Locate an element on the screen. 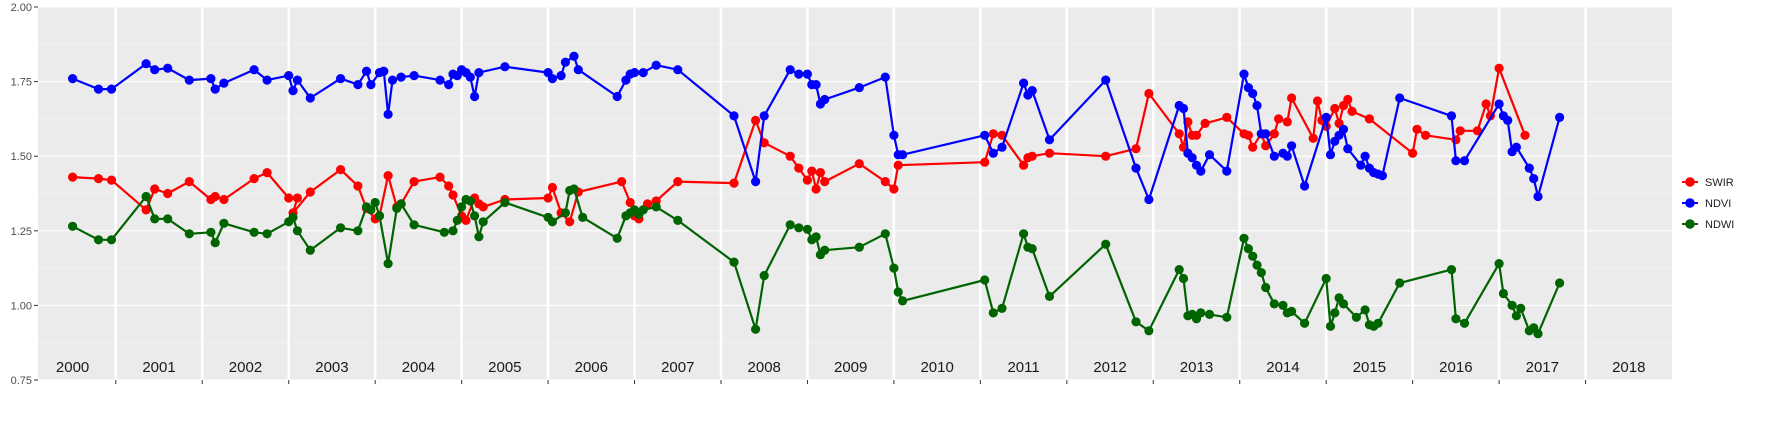  year-label: 2009 is located at coordinates (850, 367).